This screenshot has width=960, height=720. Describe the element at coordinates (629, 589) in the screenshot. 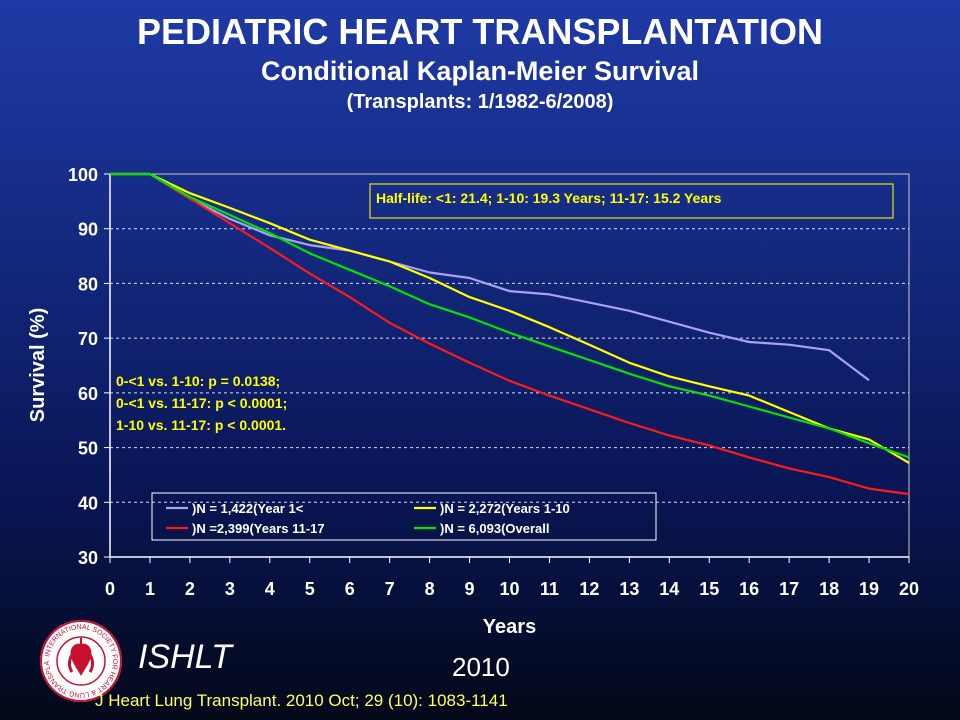

I see `x-tick-label: 13` at that location.